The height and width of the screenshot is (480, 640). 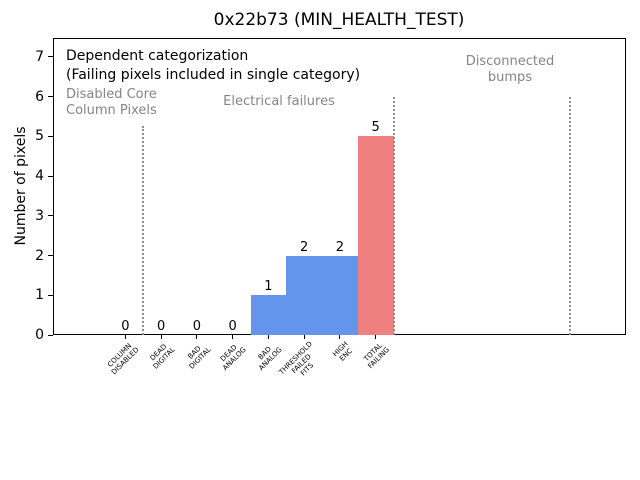 I want to click on bar-value-label: 5, so click(x=375, y=128).